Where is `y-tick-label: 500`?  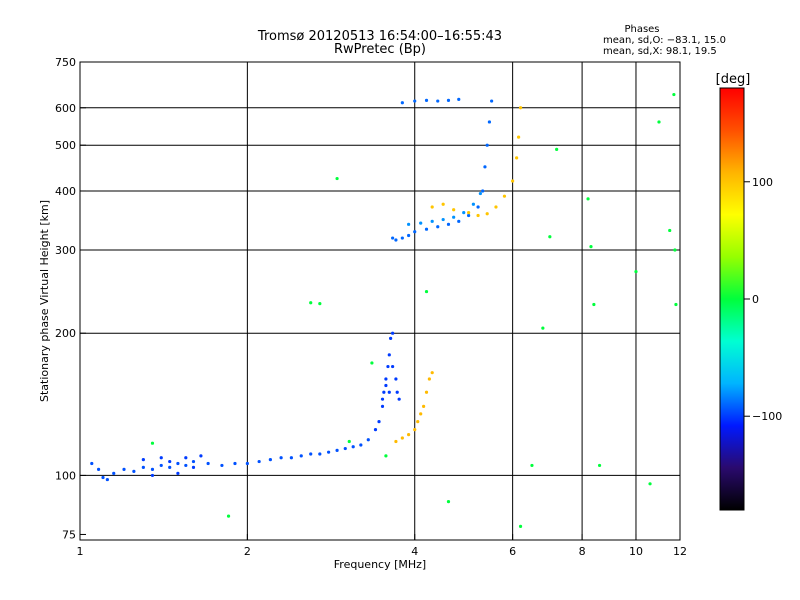 y-tick-label: 500 is located at coordinates (65, 145).